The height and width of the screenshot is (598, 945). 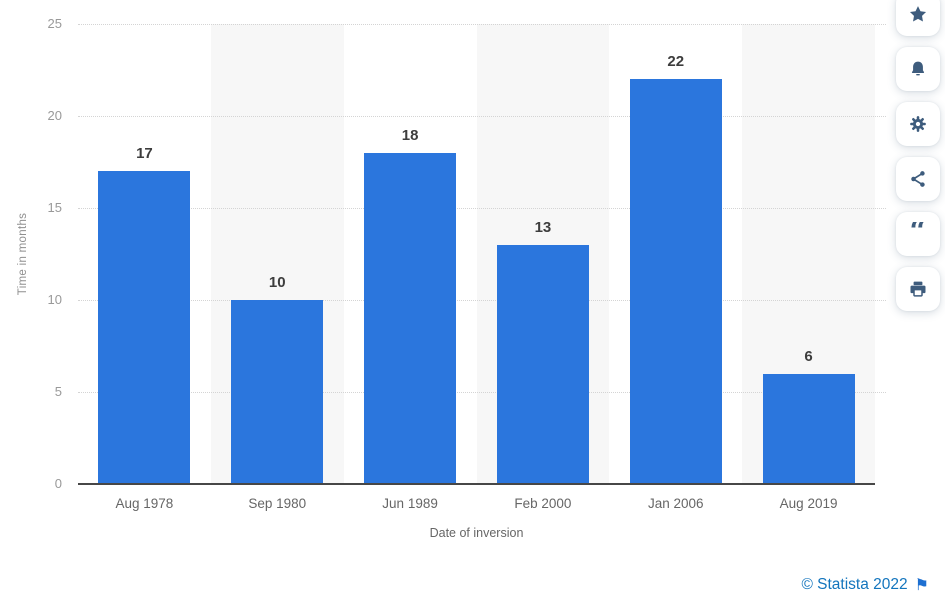 What do you see at coordinates (144, 503) in the screenshot?
I see `x-tick-label: Aug 1978` at bounding box center [144, 503].